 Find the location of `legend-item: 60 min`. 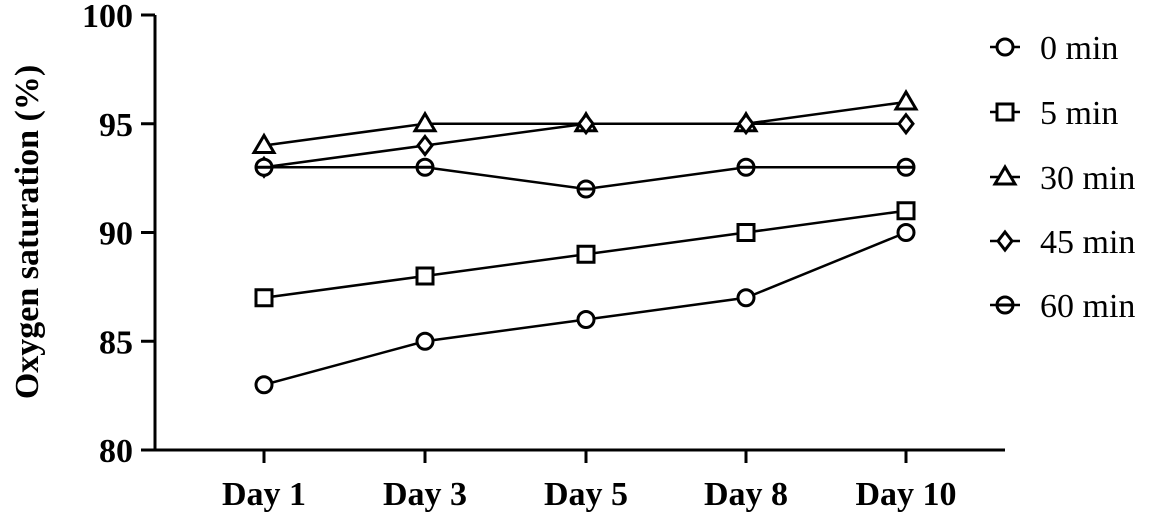

legend-item: 60 min is located at coordinates (1062, 306).